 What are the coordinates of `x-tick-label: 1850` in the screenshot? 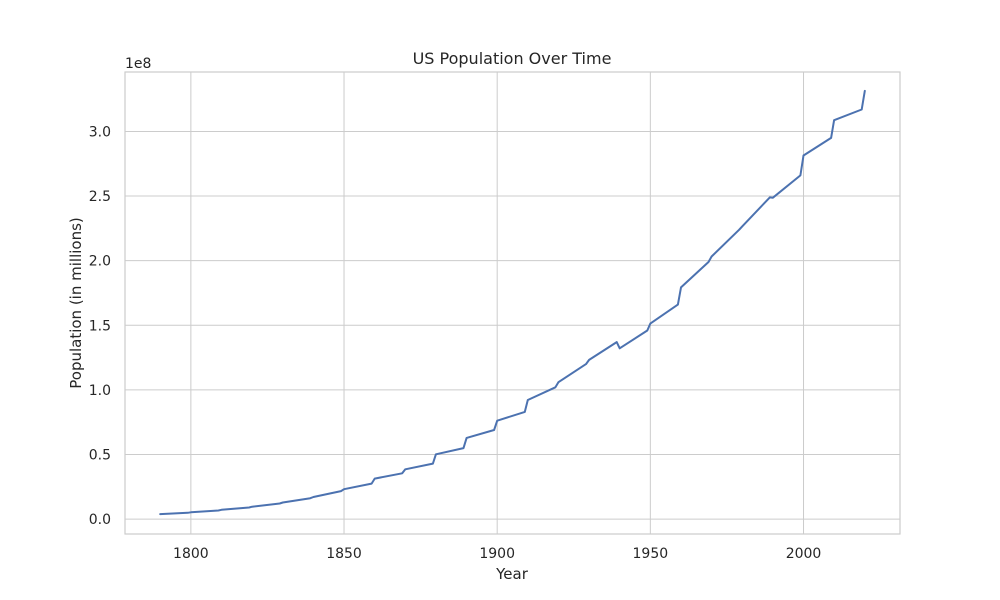 It's located at (344, 554).